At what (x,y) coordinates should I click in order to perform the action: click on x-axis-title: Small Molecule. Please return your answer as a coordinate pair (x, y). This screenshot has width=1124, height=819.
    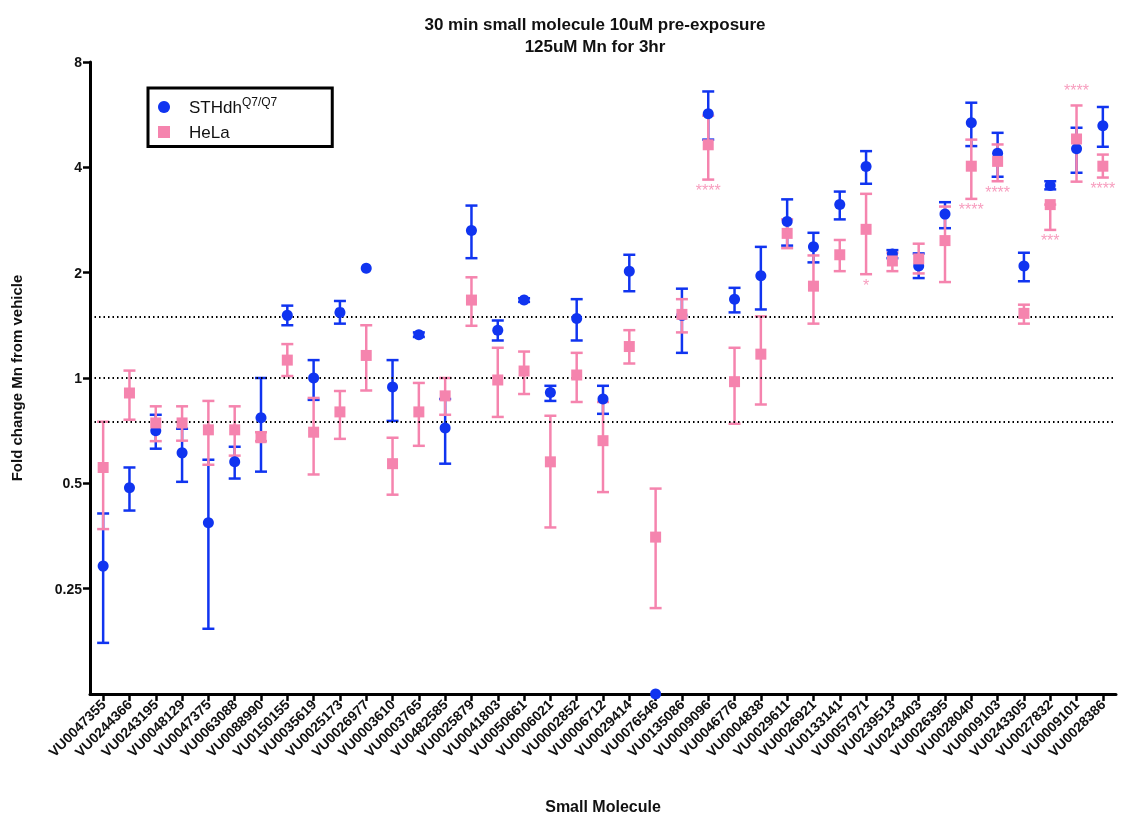
    Looking at the image, I should click on (603, 806).